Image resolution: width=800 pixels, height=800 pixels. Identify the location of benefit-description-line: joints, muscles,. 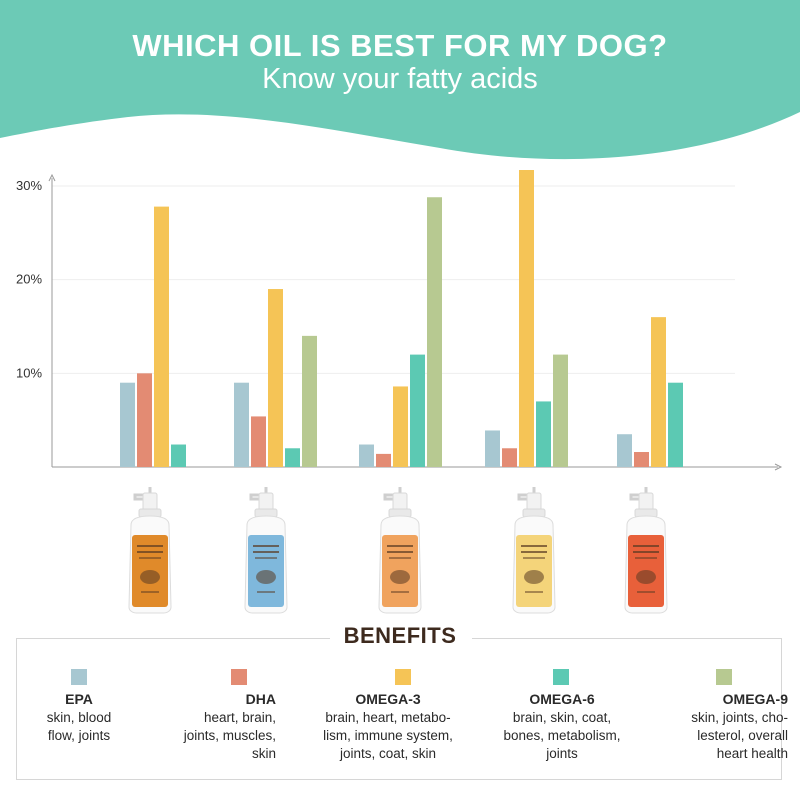
(229, 735).